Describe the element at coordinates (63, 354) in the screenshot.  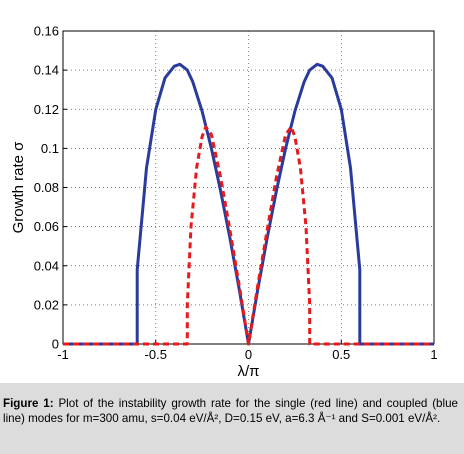
I see `x-tick-label: -1` at that location.